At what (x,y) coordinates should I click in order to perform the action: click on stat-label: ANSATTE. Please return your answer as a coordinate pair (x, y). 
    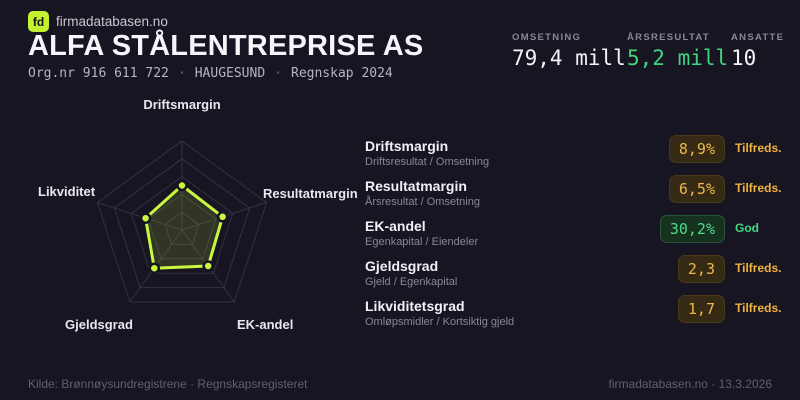
    Looking at the image, I should click on (758, 37).